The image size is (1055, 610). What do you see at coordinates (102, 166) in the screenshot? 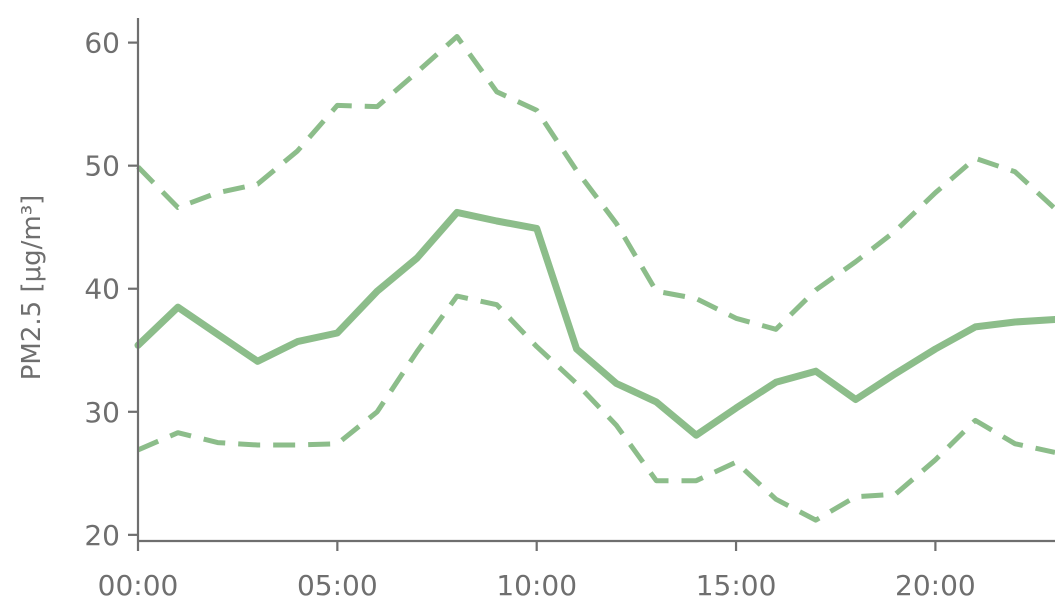
I see `y-tick-label: 50` at bounding box center [102, 166].